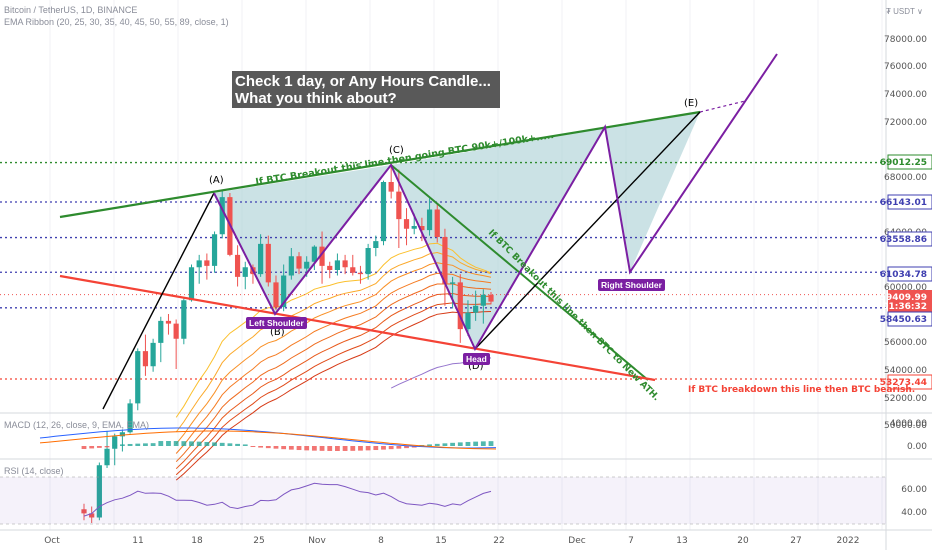 Image resolution: width=932 pixels, height=555 pixels. I want to click on right-shoulder-label: Right Shoulder, so click(631, 285).